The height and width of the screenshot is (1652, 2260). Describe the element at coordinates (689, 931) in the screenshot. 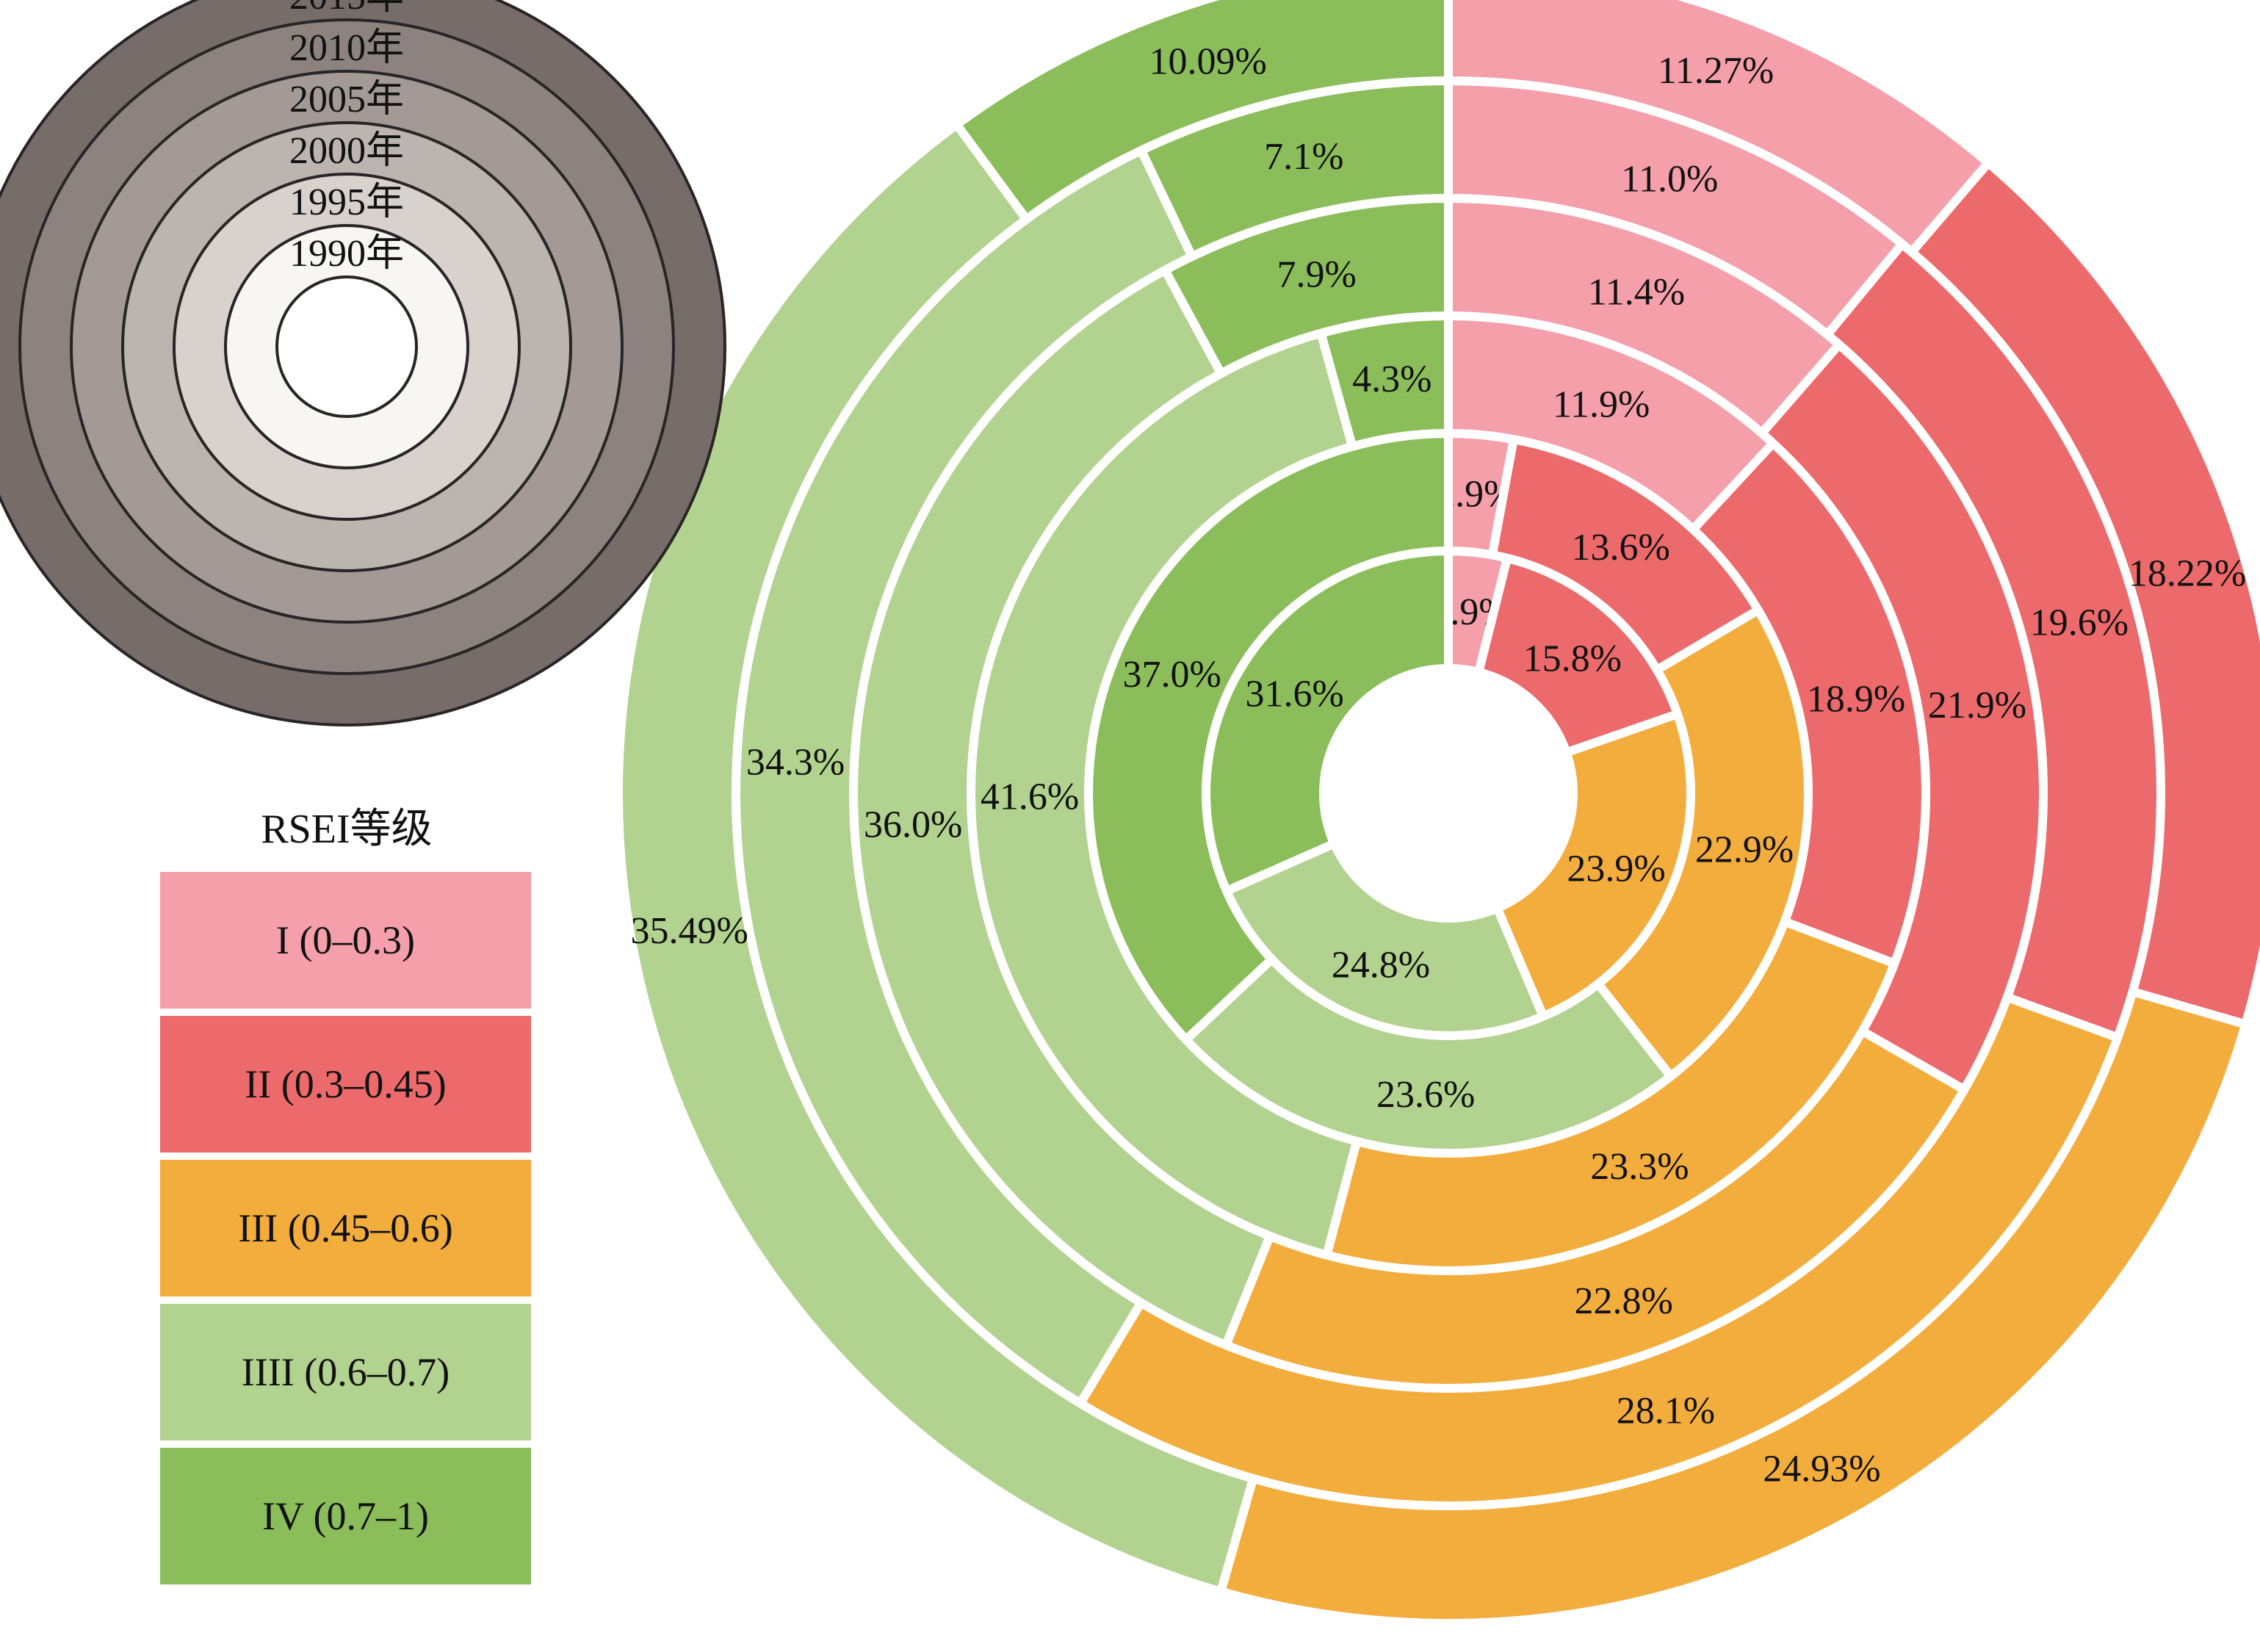

I see `slice-label-2015年-IIII: 35.49%` at that location.